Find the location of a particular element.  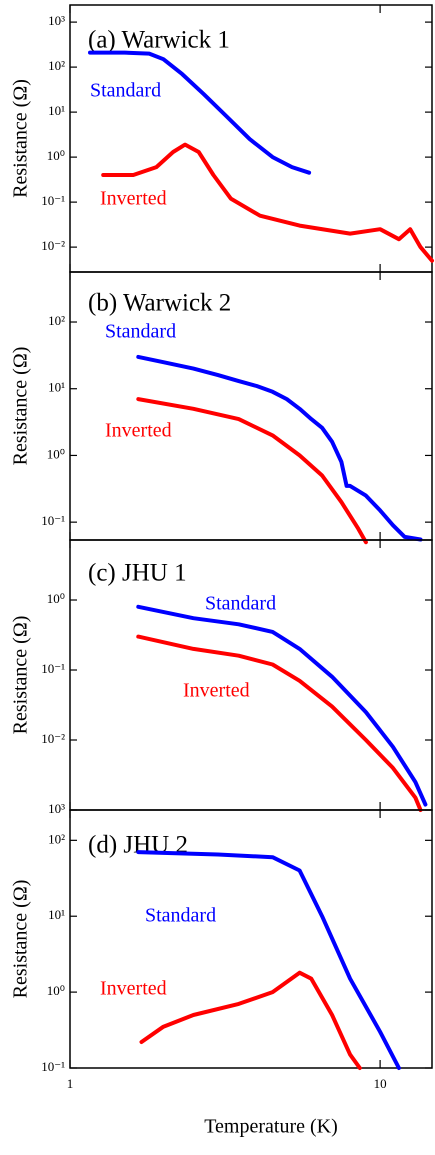

x-tick-label: 1 is located at coordinates (70, 1083).